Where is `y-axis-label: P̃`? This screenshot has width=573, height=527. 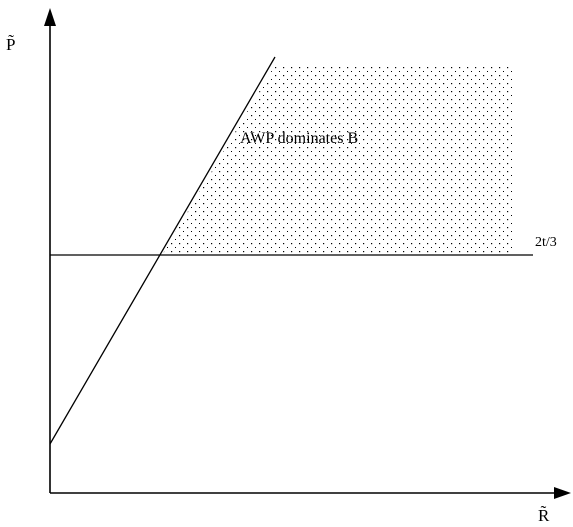
y-axis-label: P̃ is located at coordinates (10, 44).